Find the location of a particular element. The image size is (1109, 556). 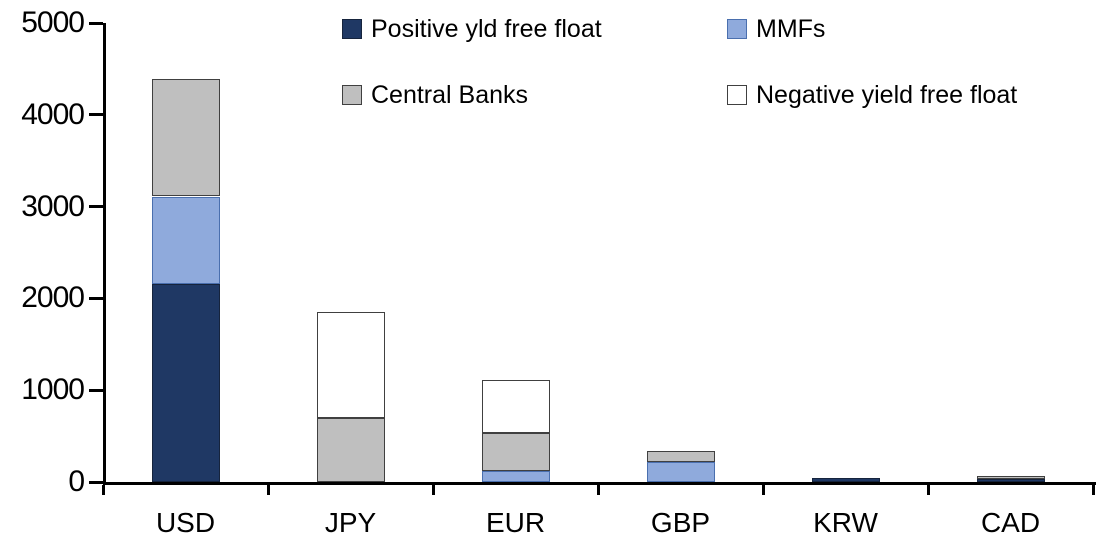

legend-item-central-banks: Central Banks is located at coordinates (534, 95).